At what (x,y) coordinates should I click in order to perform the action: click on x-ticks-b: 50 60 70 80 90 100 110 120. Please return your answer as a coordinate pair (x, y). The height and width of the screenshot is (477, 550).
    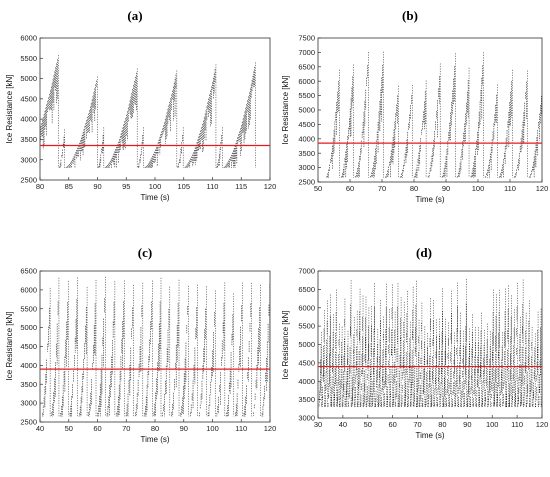
    Looking at the image, I should click on (431, 186).